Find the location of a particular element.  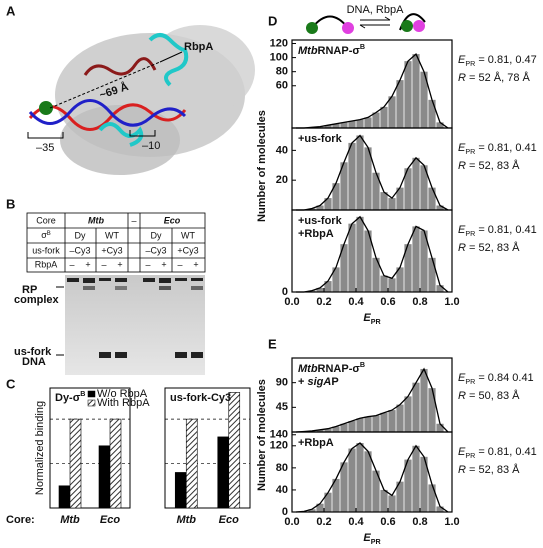

y-tick-label: 100 is located at coordinates (279, 58).